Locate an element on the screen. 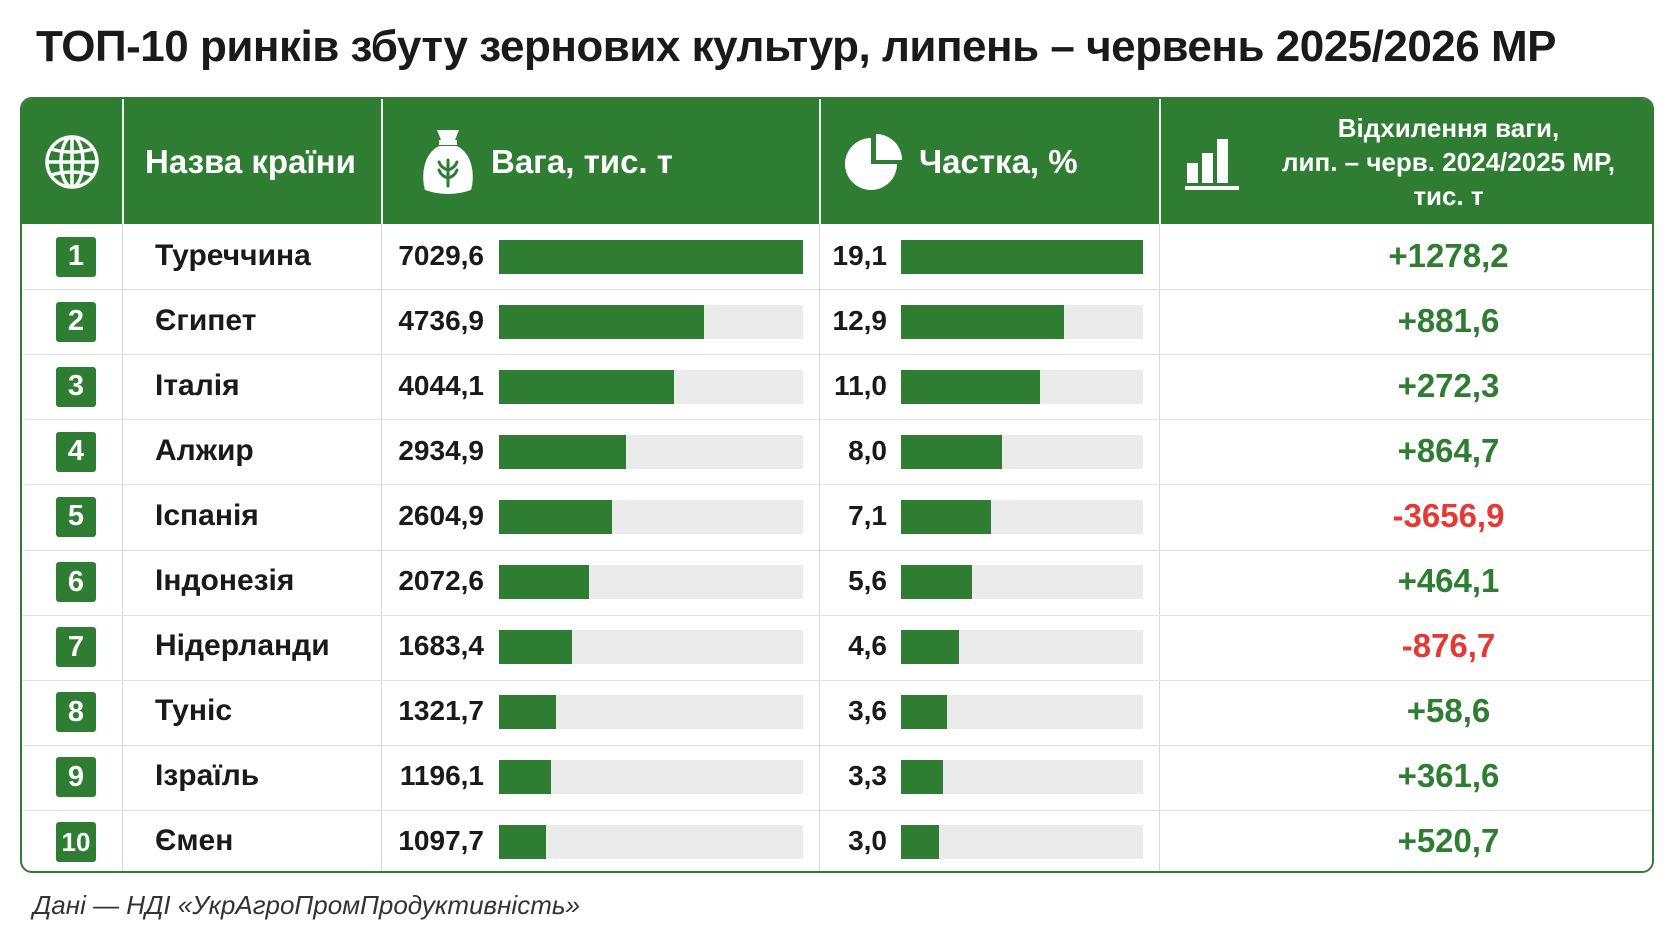  weight-value: 7029,6 is located at coordinates (441, 255).